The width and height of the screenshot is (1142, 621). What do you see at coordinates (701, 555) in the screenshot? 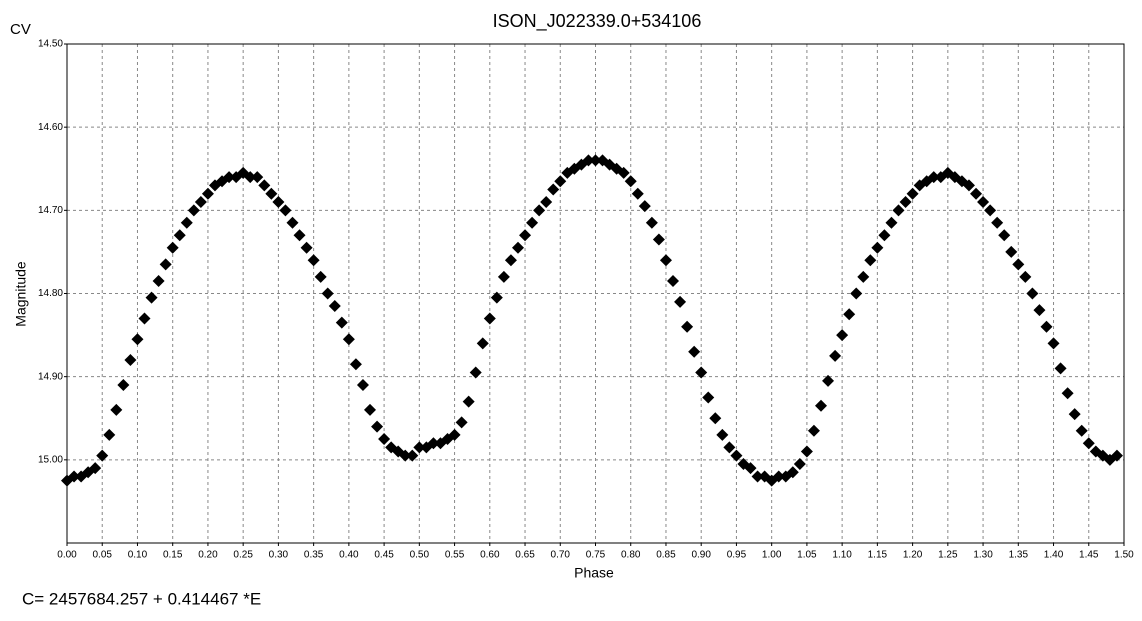
I see `x-tick-label: 0.90` at bounding box center [701, 555].